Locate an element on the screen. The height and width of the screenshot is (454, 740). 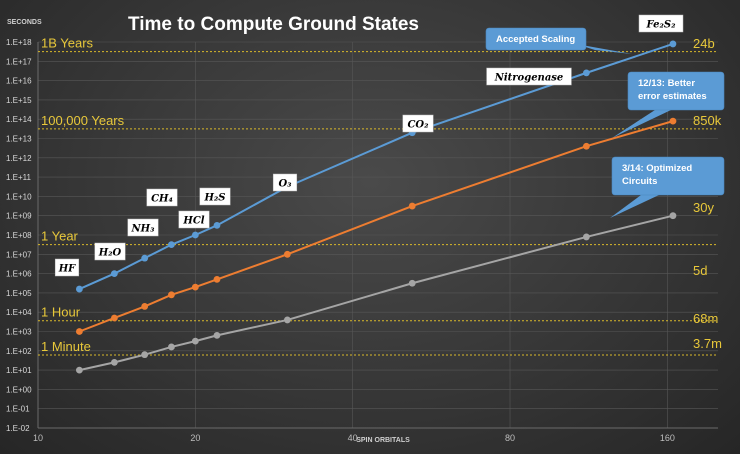
reference-line-label: 1 Minute is located at coordinates (66, 346).